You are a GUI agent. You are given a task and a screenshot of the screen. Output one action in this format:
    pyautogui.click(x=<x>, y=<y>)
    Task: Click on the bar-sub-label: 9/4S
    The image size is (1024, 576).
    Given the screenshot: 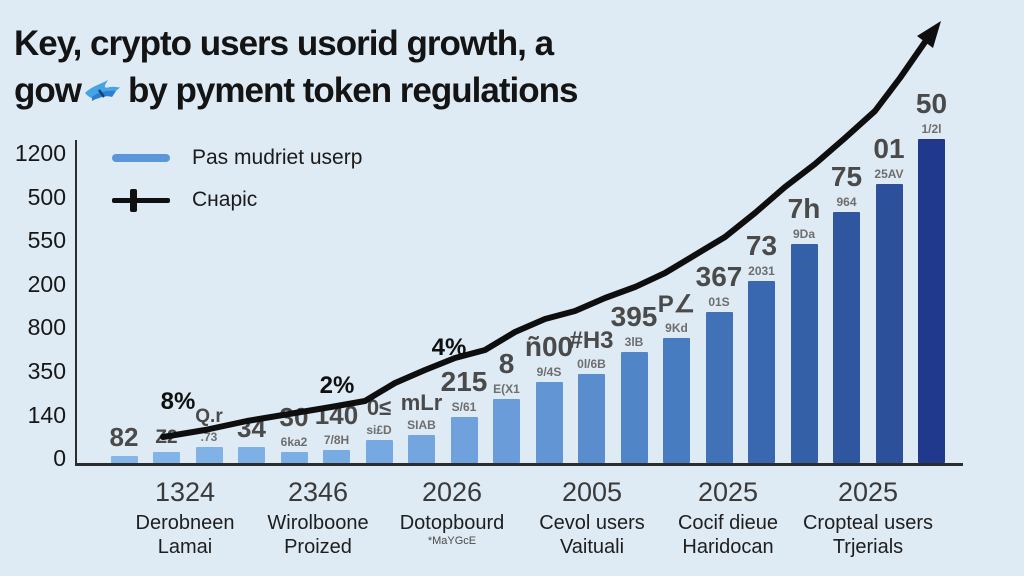 What is the action you would take?
    pyautogui.click(x=549, y=372)
    